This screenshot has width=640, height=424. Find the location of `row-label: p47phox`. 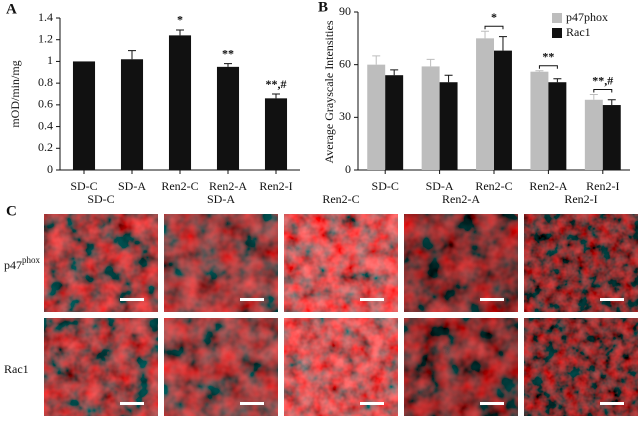

row-label: p47phox is located at coordinates (22, 263).